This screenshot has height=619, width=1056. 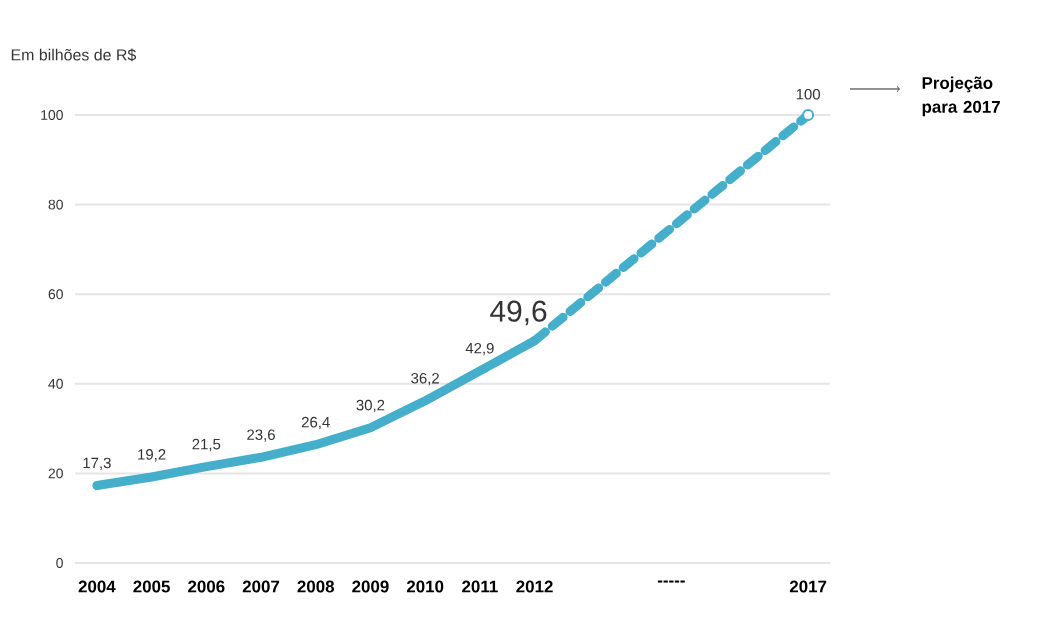 I want to click on x-tick-label: 2006, so click(x=206, y=586).